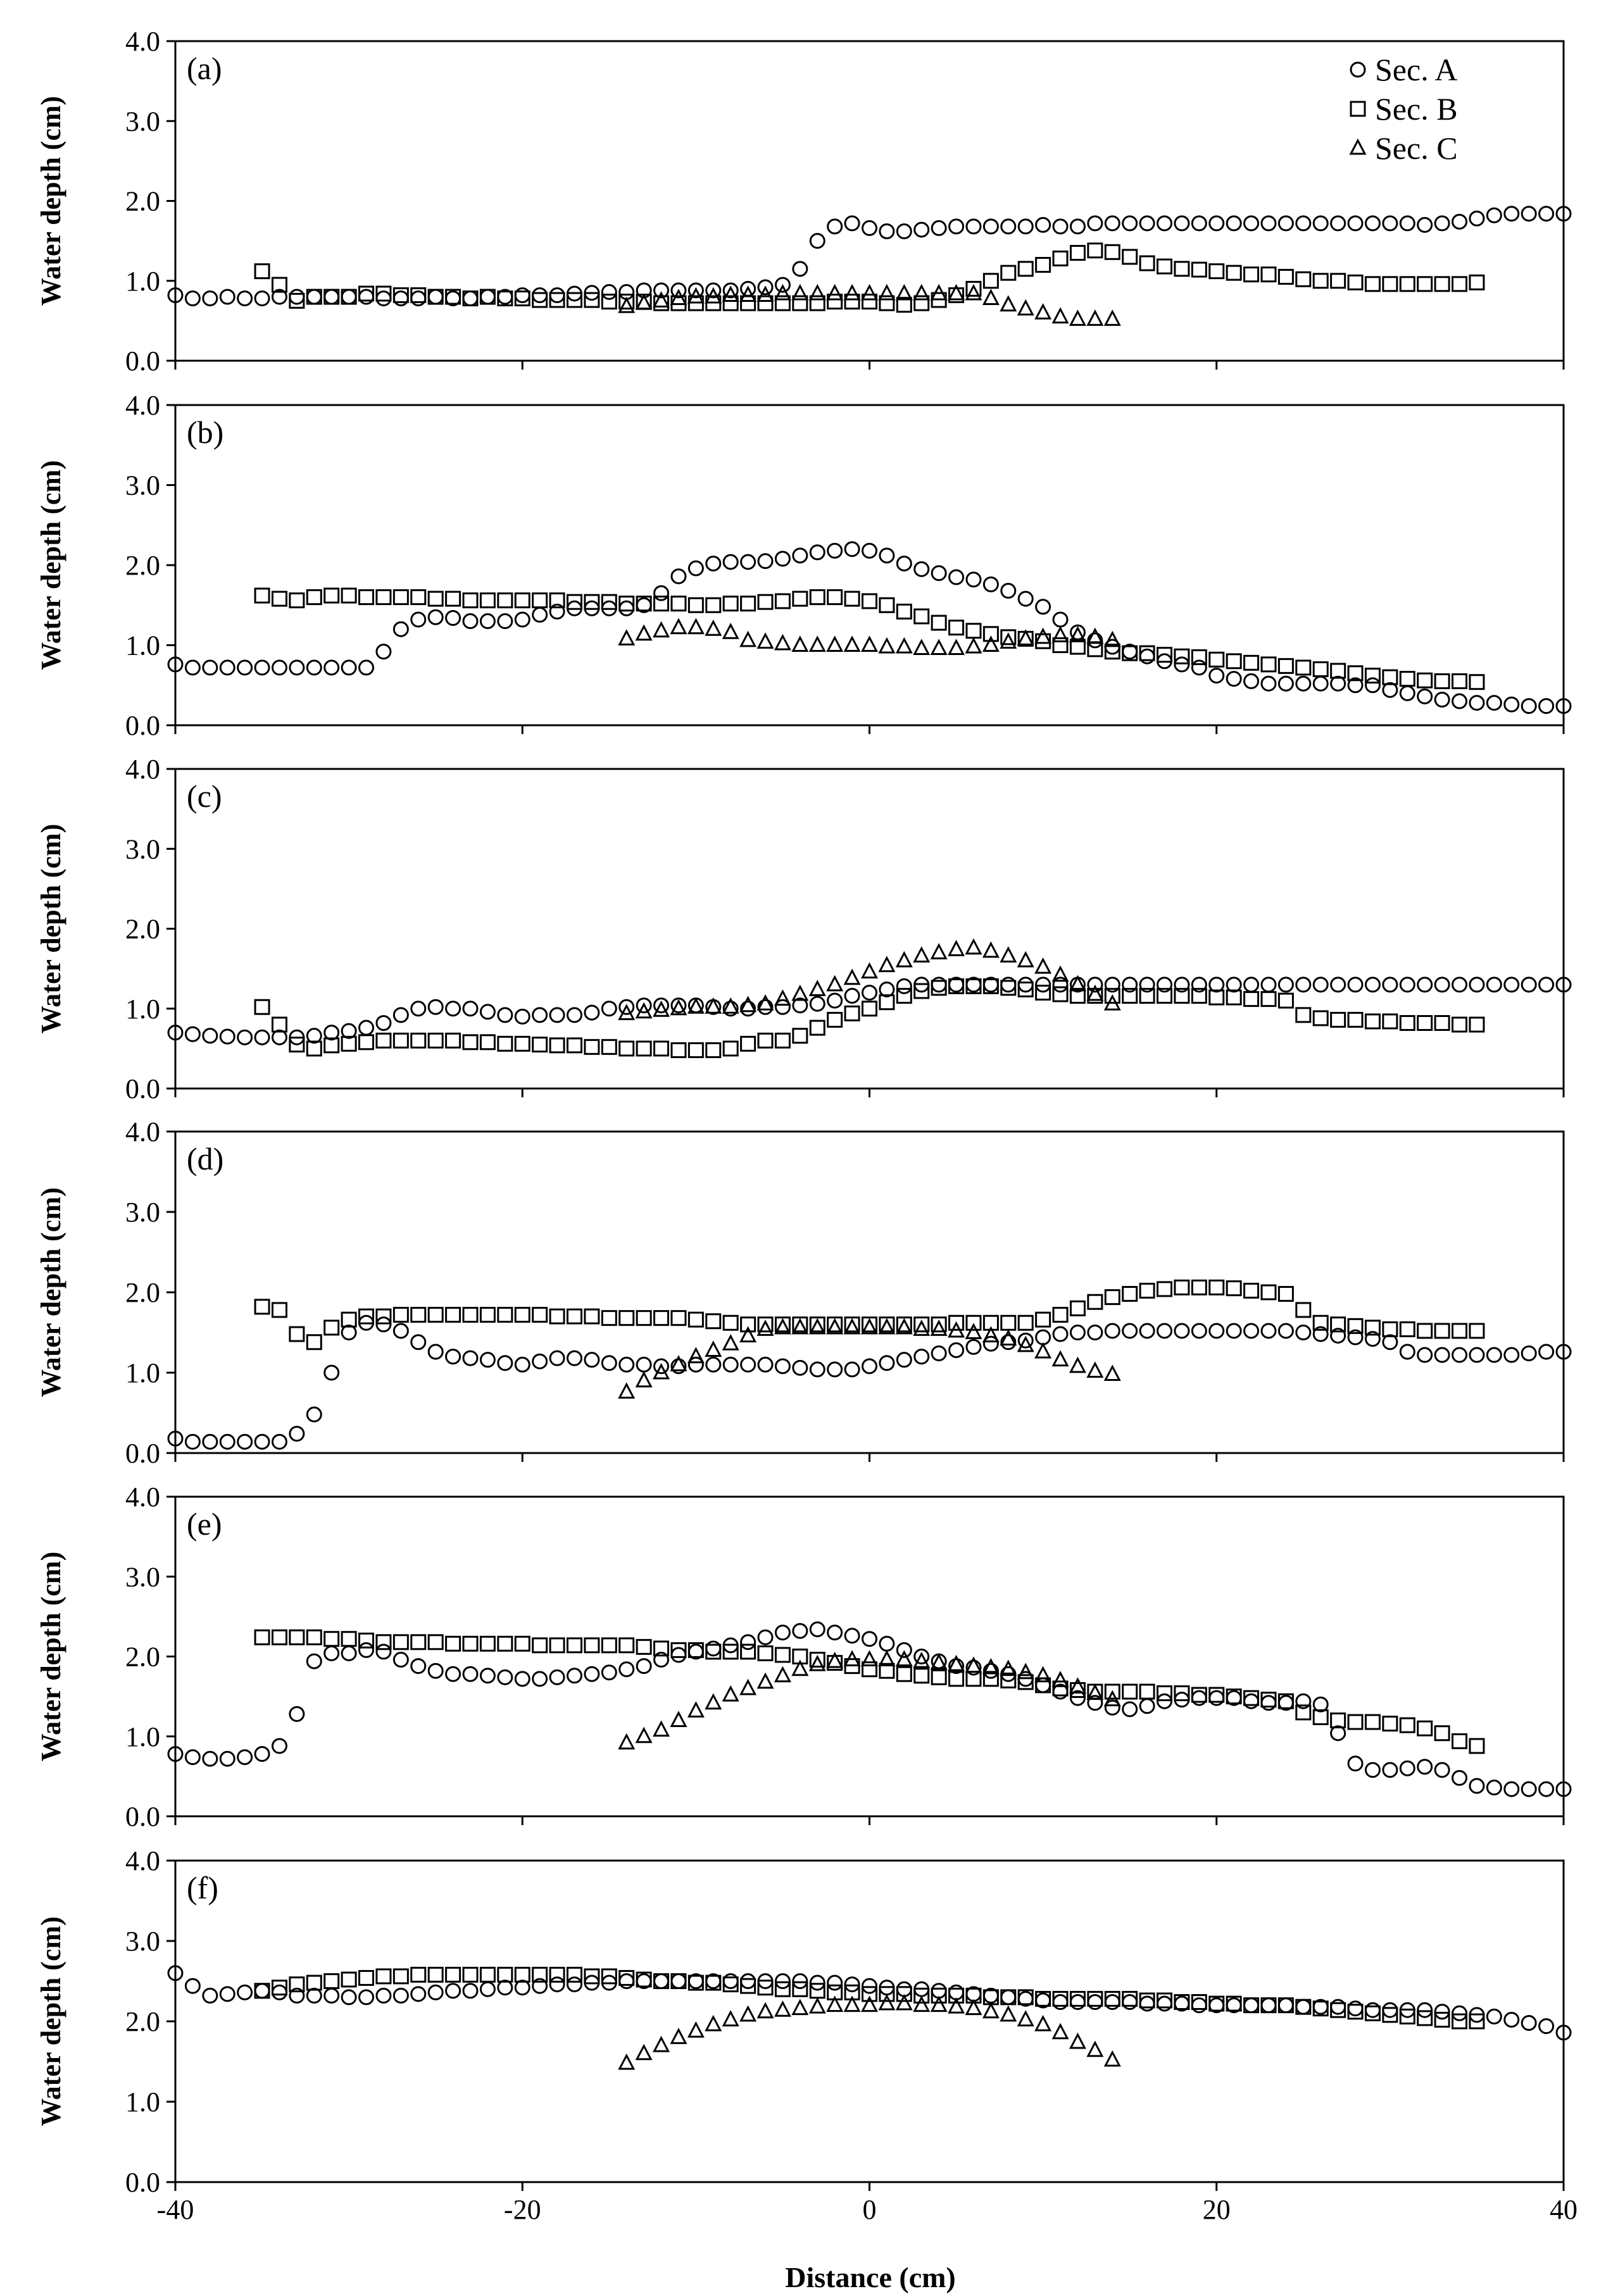 The height and width of the screenshot is (2296, 1606). What do you see at coordinates (176, 2209) in the screenshot?
I see `x-tick-label: -40` at bounding box center [176, 2209].